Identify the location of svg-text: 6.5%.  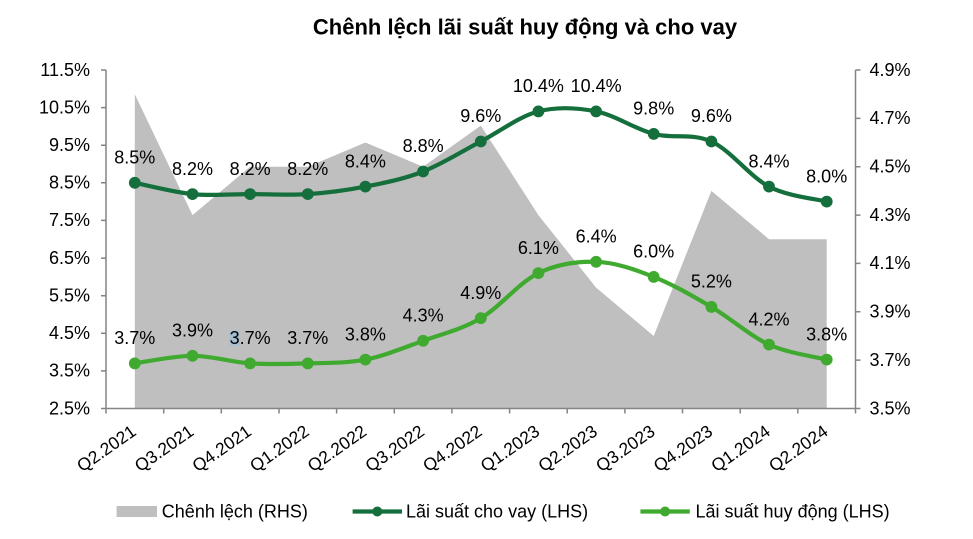
(69, 258).